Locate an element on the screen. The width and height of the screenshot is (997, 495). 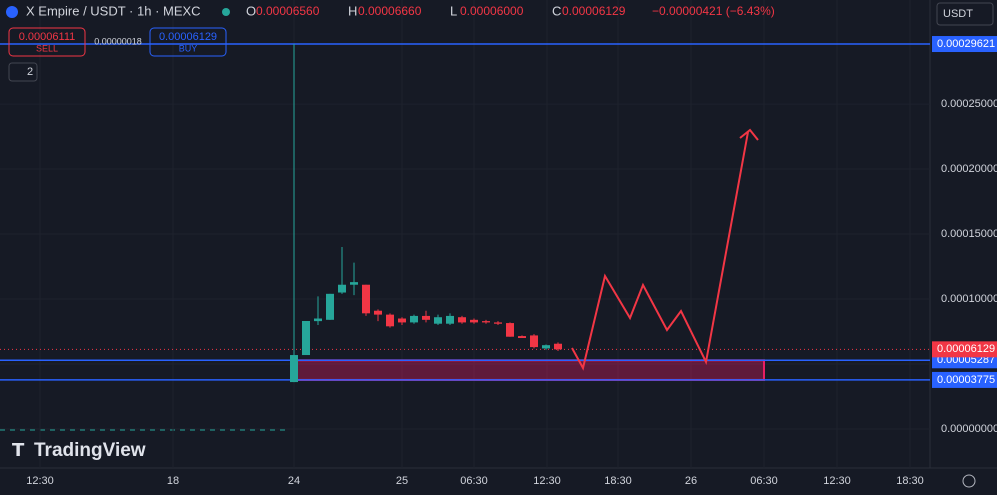
ohlc-key: C is located at coordinates (556, 10).